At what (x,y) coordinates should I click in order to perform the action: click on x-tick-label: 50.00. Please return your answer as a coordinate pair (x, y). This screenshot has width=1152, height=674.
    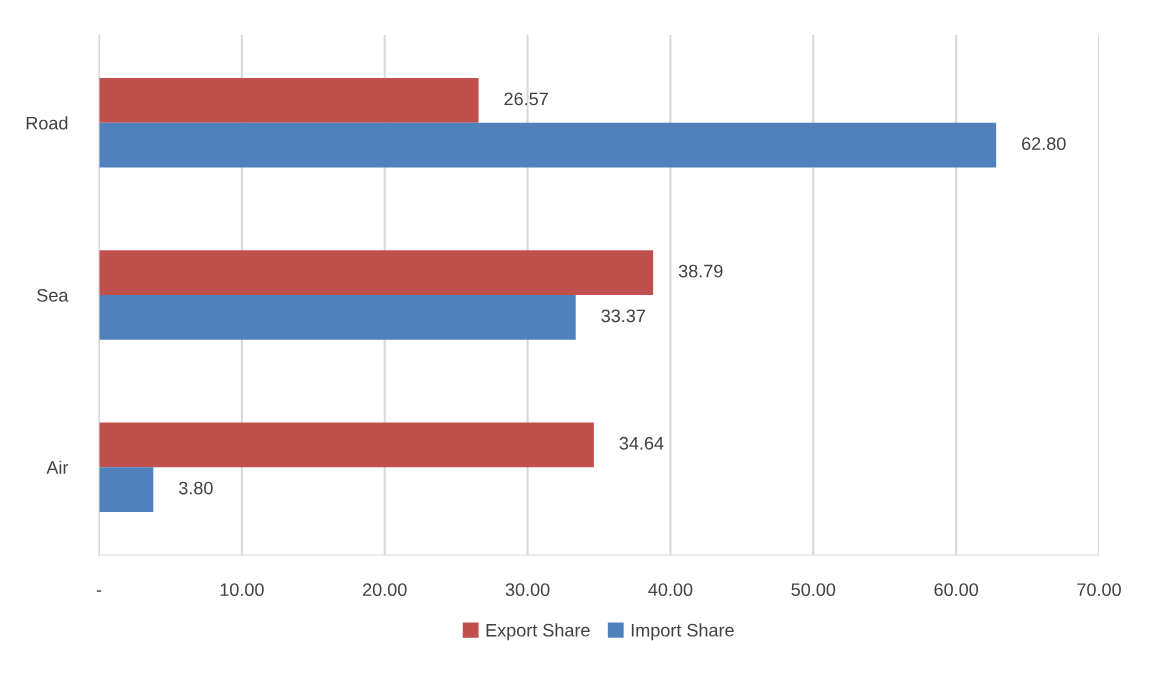
    Looking at the image, I should click on (813, 590).